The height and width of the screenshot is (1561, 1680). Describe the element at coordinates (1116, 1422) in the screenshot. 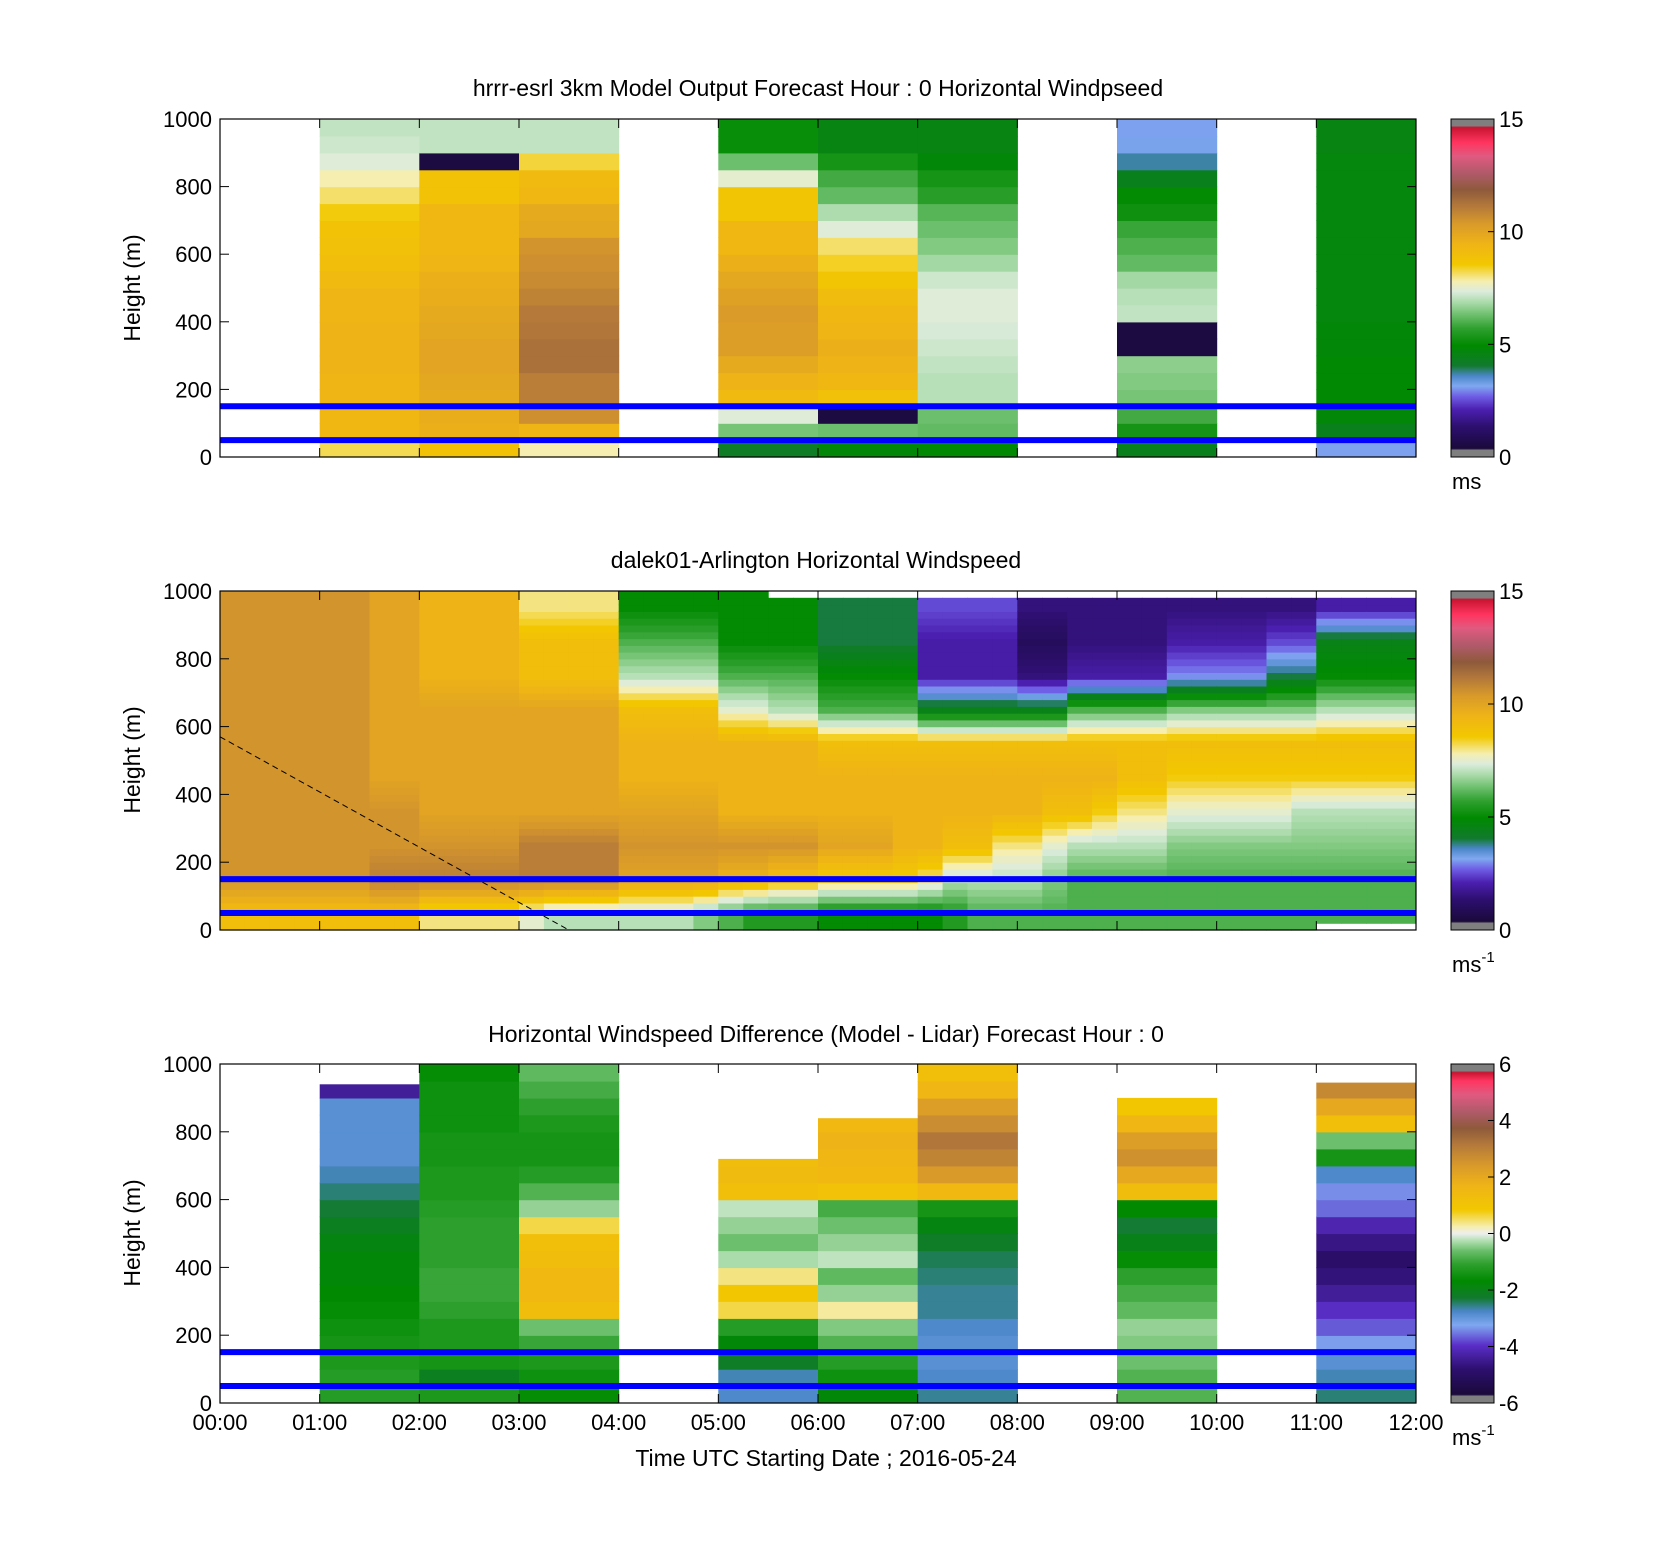

I see `x-tick-label: 09:00` at that location.